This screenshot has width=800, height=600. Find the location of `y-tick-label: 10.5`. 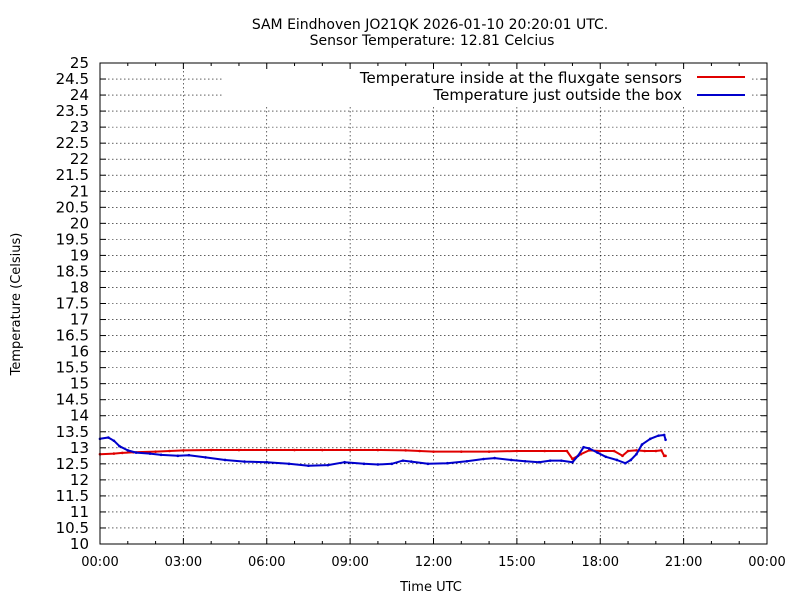

y-tick-label: 10.5 is located at coordinates (72, 528).